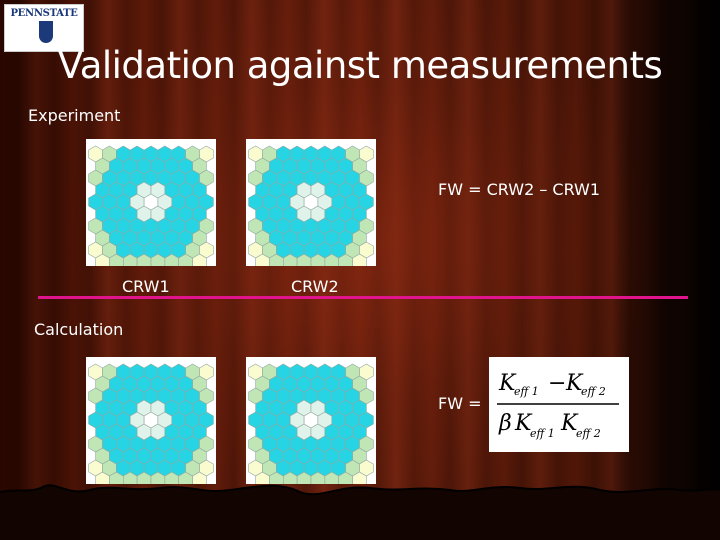 This screenshot has height=540, width=720. I want to click on fw-calculation-label: FW =, so click(460, 403).